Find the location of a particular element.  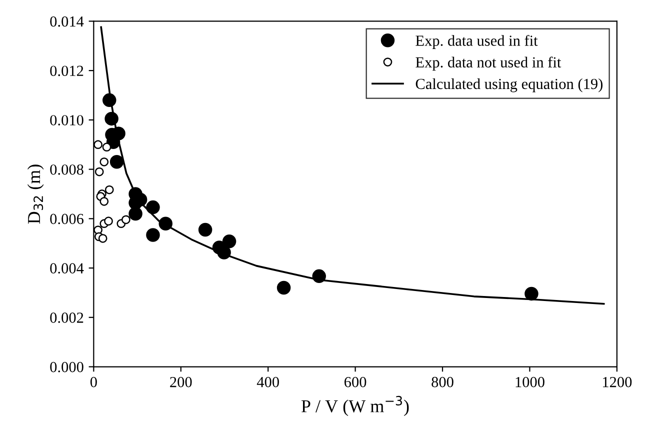

legend-label: Calculated using equation (19) is located at coordinates (509, 85).